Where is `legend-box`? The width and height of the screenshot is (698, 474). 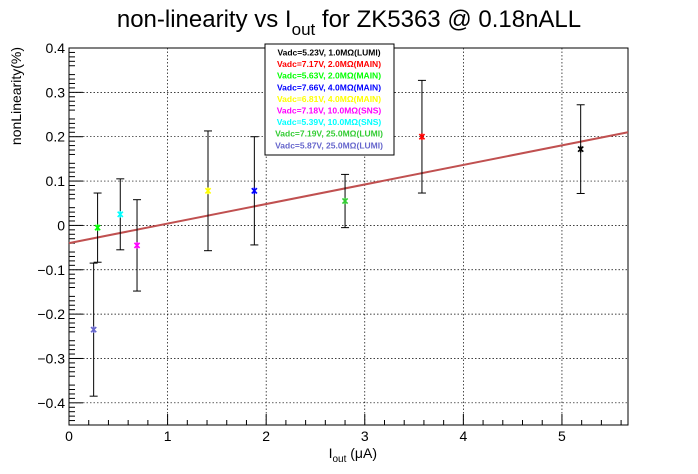
legend-box is located at coordinates (329, 99).